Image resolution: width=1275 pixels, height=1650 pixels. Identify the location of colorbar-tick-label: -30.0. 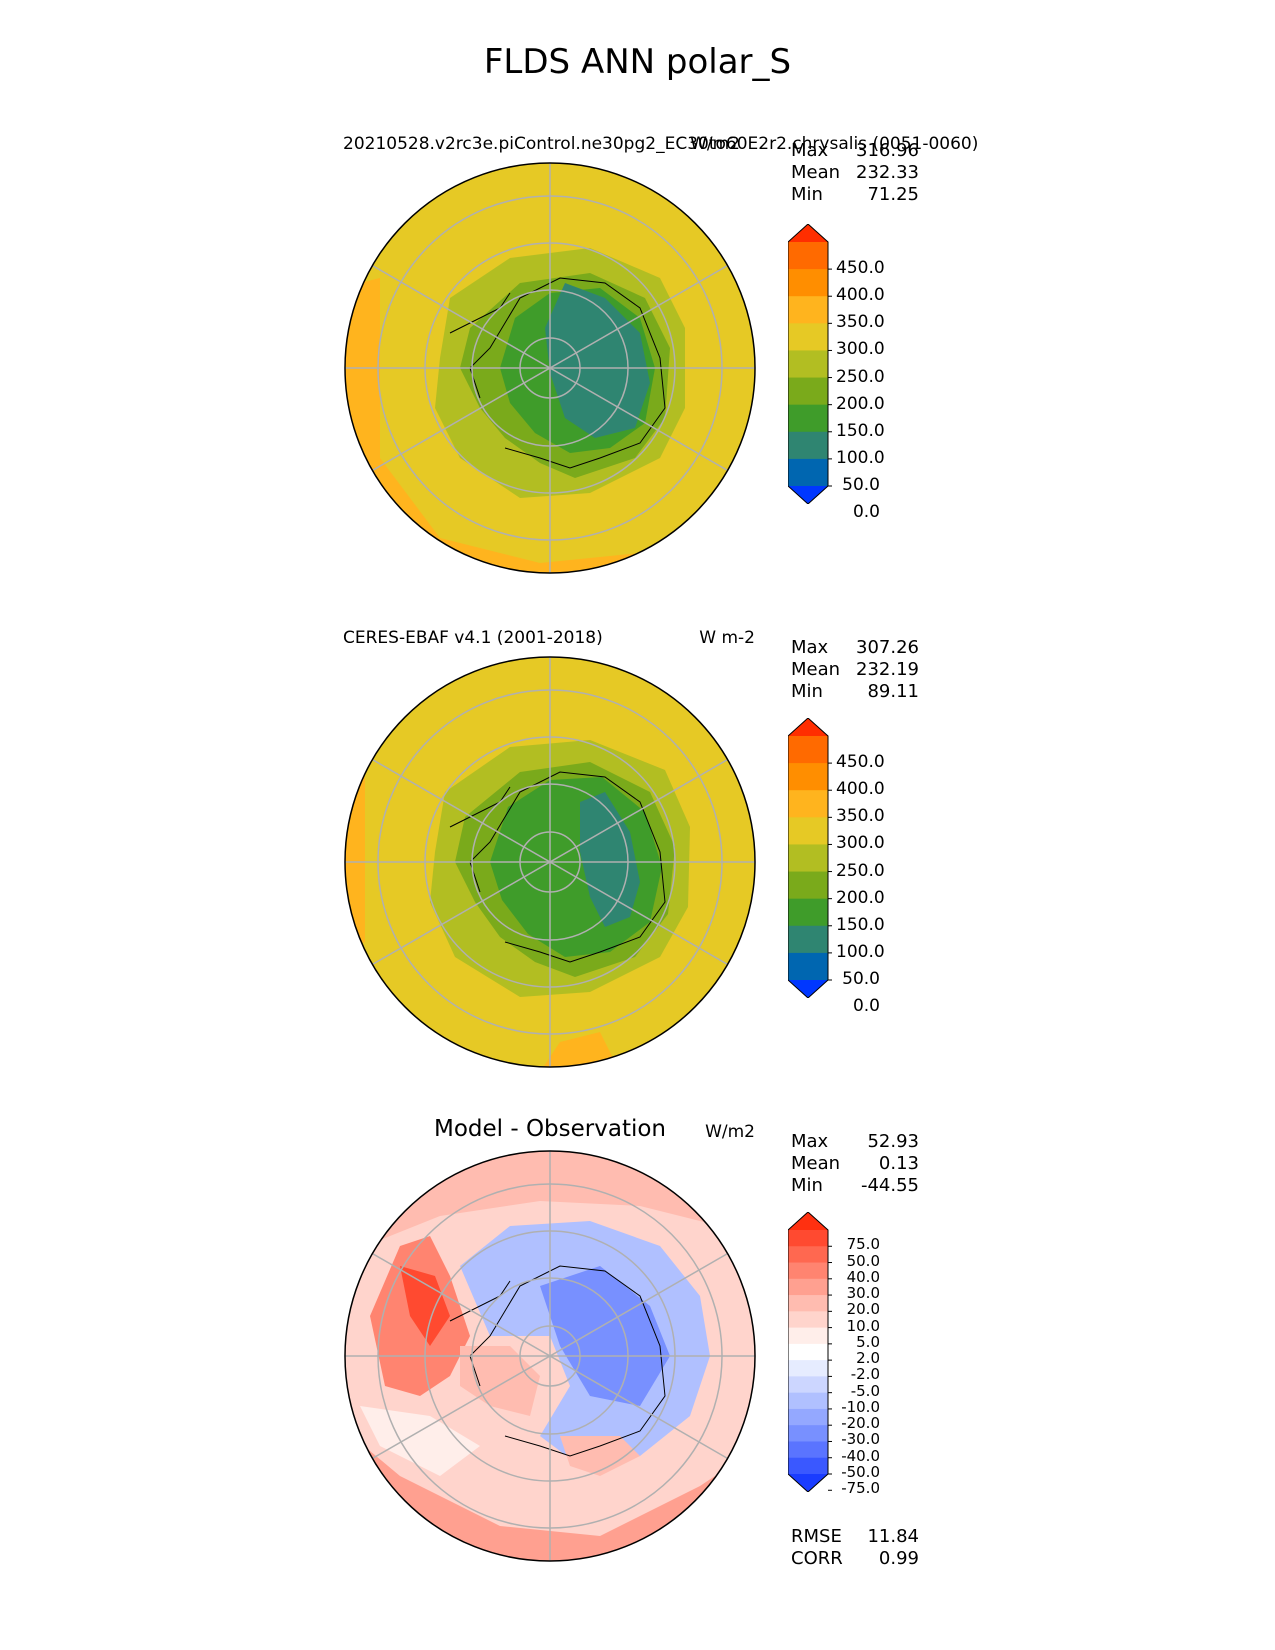
(860, 1439).